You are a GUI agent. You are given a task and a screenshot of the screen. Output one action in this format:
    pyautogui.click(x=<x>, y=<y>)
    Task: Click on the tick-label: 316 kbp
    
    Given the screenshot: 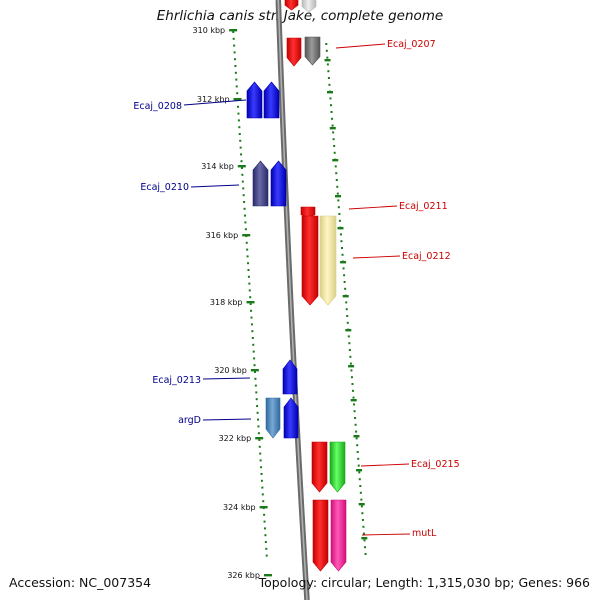 What is the action you would take?
    pyautogui.click(x=222, y=235)
    